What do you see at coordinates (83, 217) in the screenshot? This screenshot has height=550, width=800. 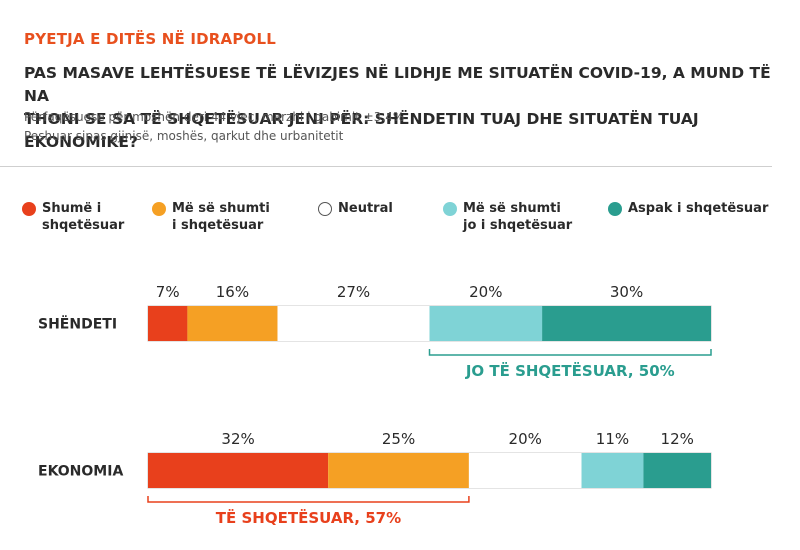 I see `legend-label: Shumë i shqetësuar` at bounding box center [83, 217].